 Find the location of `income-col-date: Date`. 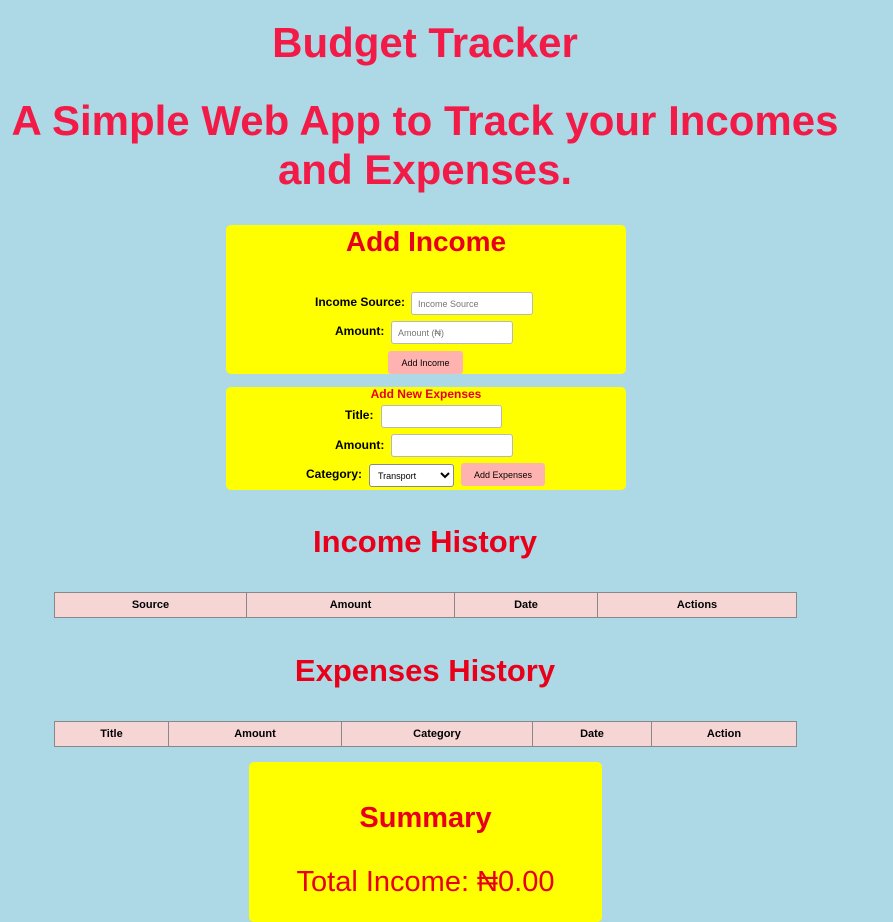

income-col-date: Date is located at coordinates (526, 605).